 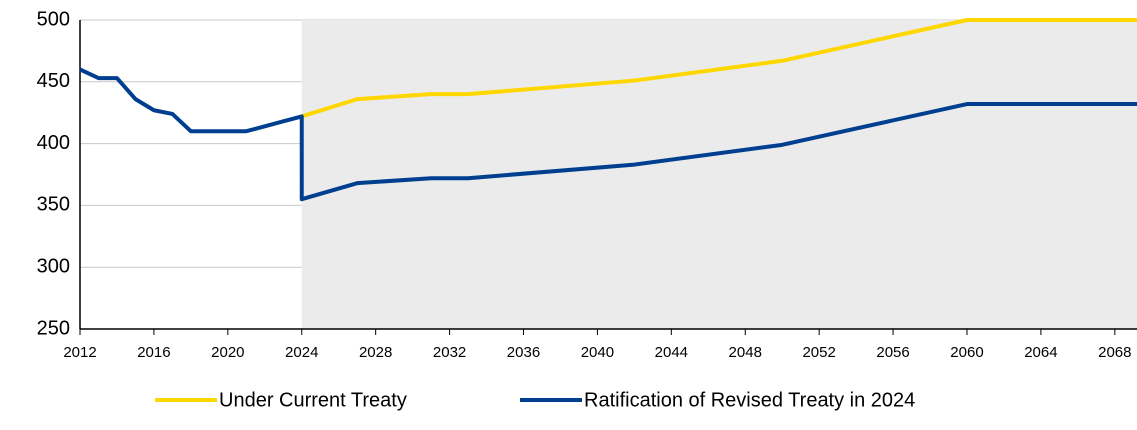 I want to click on y-tick-label: 350, so click(x=53, y=205).